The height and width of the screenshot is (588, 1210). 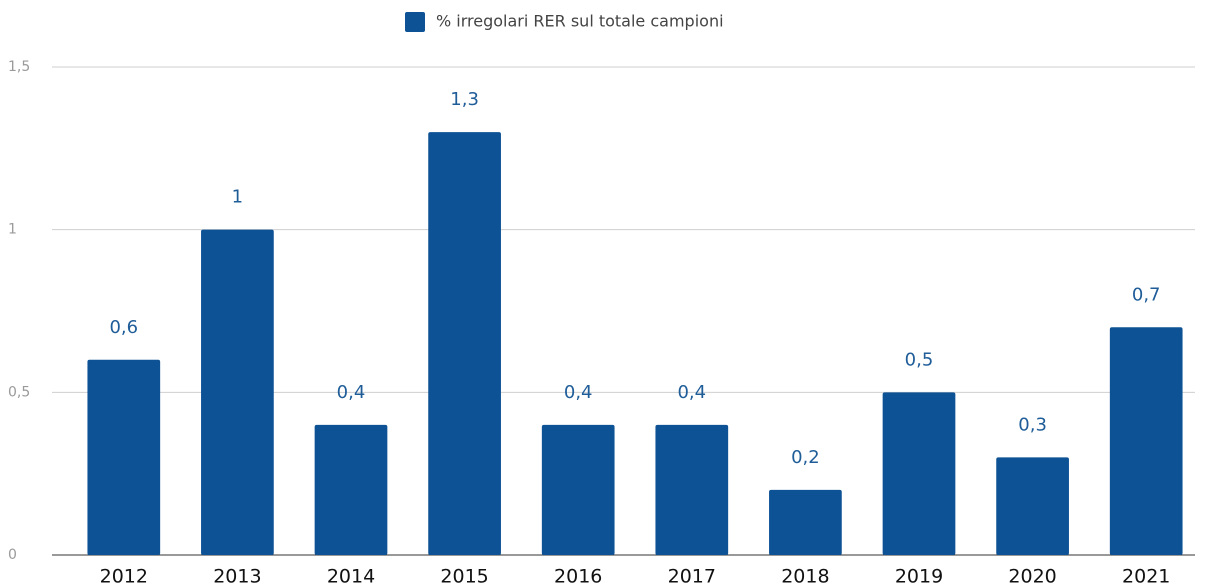 What do you see at coordinates (19, 67) in the screenshot?
I see `y-tick-label: 1,5` at bounding box center [19, 67].